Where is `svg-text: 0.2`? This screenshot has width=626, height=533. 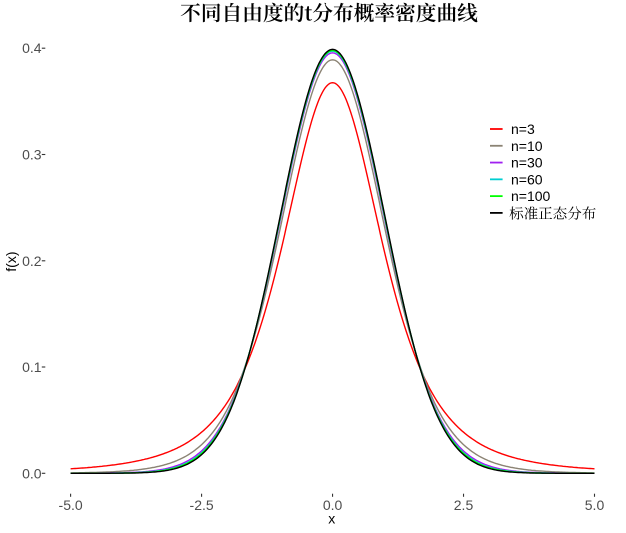
svg-text: 0.2 is located at coordinates (32, 261).